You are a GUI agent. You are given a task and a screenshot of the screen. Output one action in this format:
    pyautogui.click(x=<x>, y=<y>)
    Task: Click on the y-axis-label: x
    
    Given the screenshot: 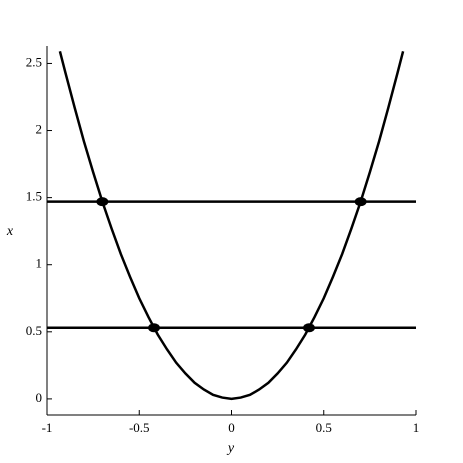 What is the action you would take?
    pyautogui.click(x=10, y=231)
    